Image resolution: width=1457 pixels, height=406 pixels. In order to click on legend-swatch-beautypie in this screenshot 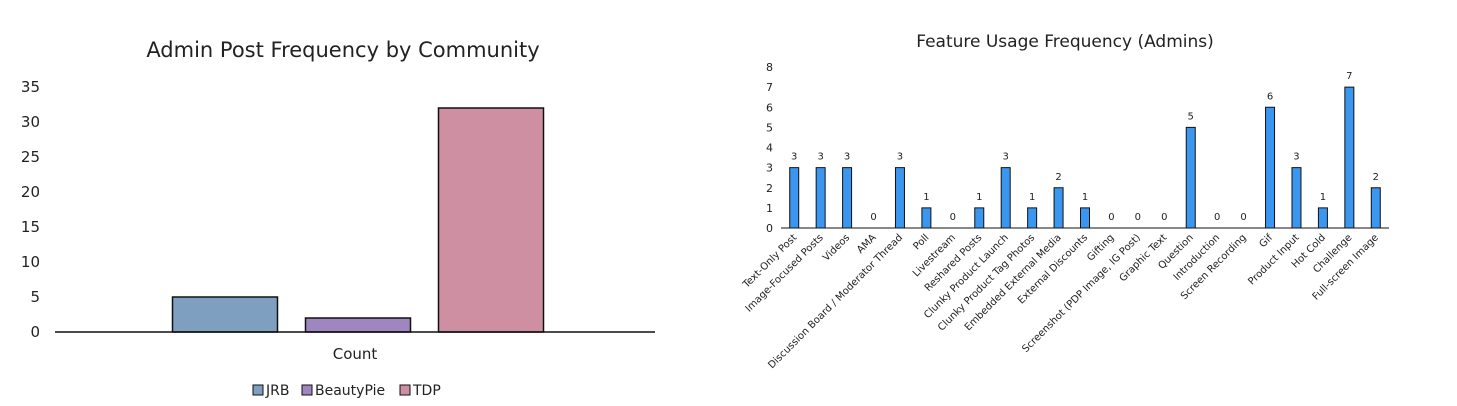, I will do `click(307, 390)`.